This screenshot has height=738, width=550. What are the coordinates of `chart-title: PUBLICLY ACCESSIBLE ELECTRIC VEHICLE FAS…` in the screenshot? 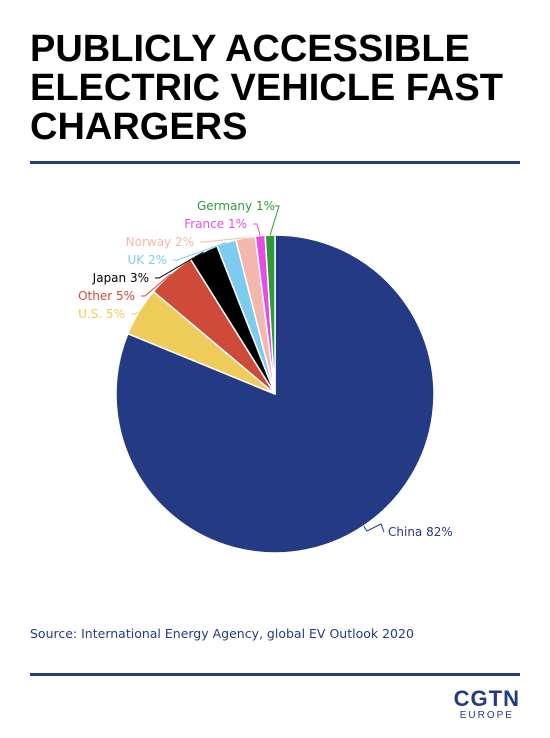 It's located at (275, 88).